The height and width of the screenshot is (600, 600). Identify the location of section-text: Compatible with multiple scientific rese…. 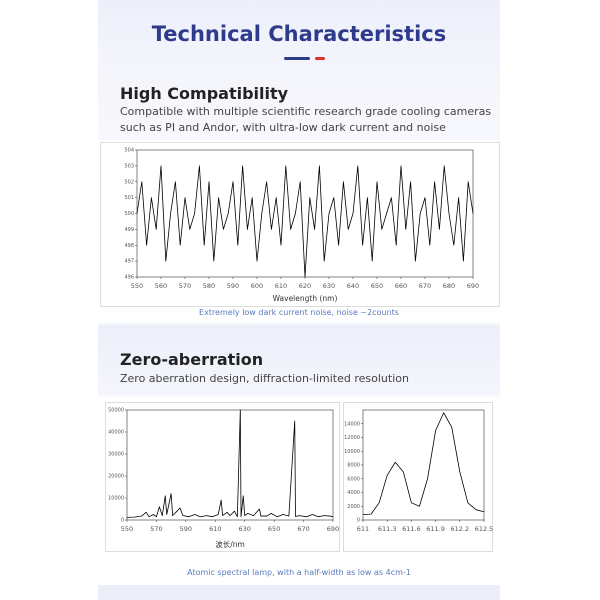
(306, 111).